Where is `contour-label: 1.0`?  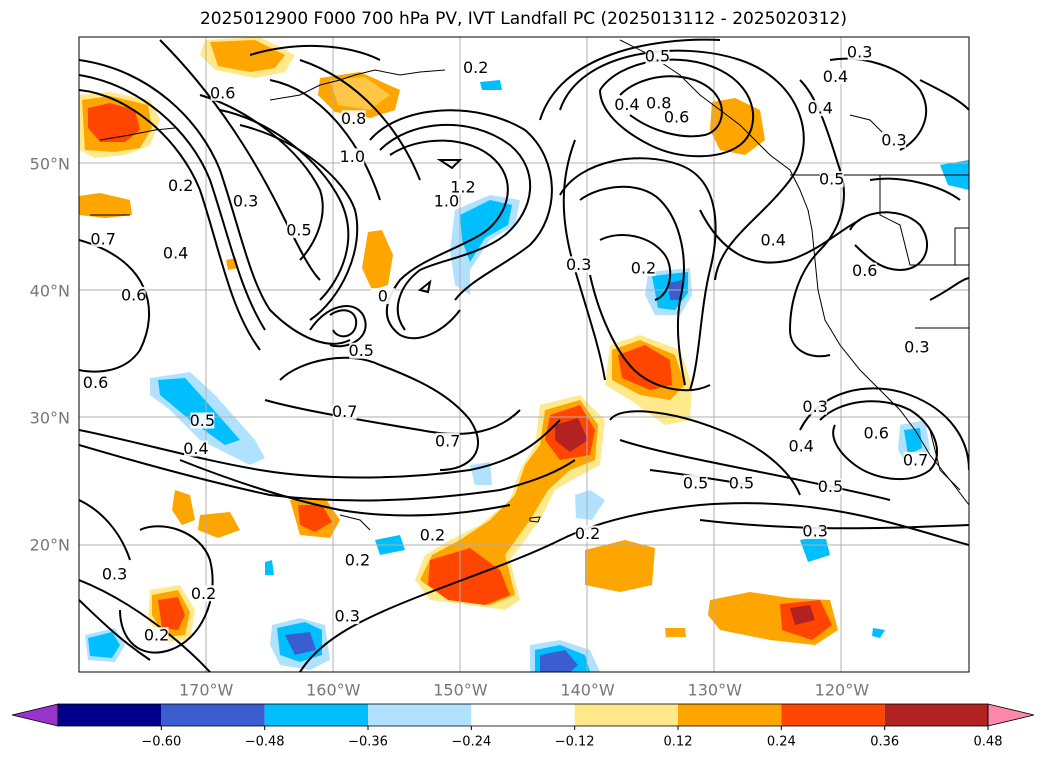 contour-label: 1.0 is located at coordinates (446, 200).